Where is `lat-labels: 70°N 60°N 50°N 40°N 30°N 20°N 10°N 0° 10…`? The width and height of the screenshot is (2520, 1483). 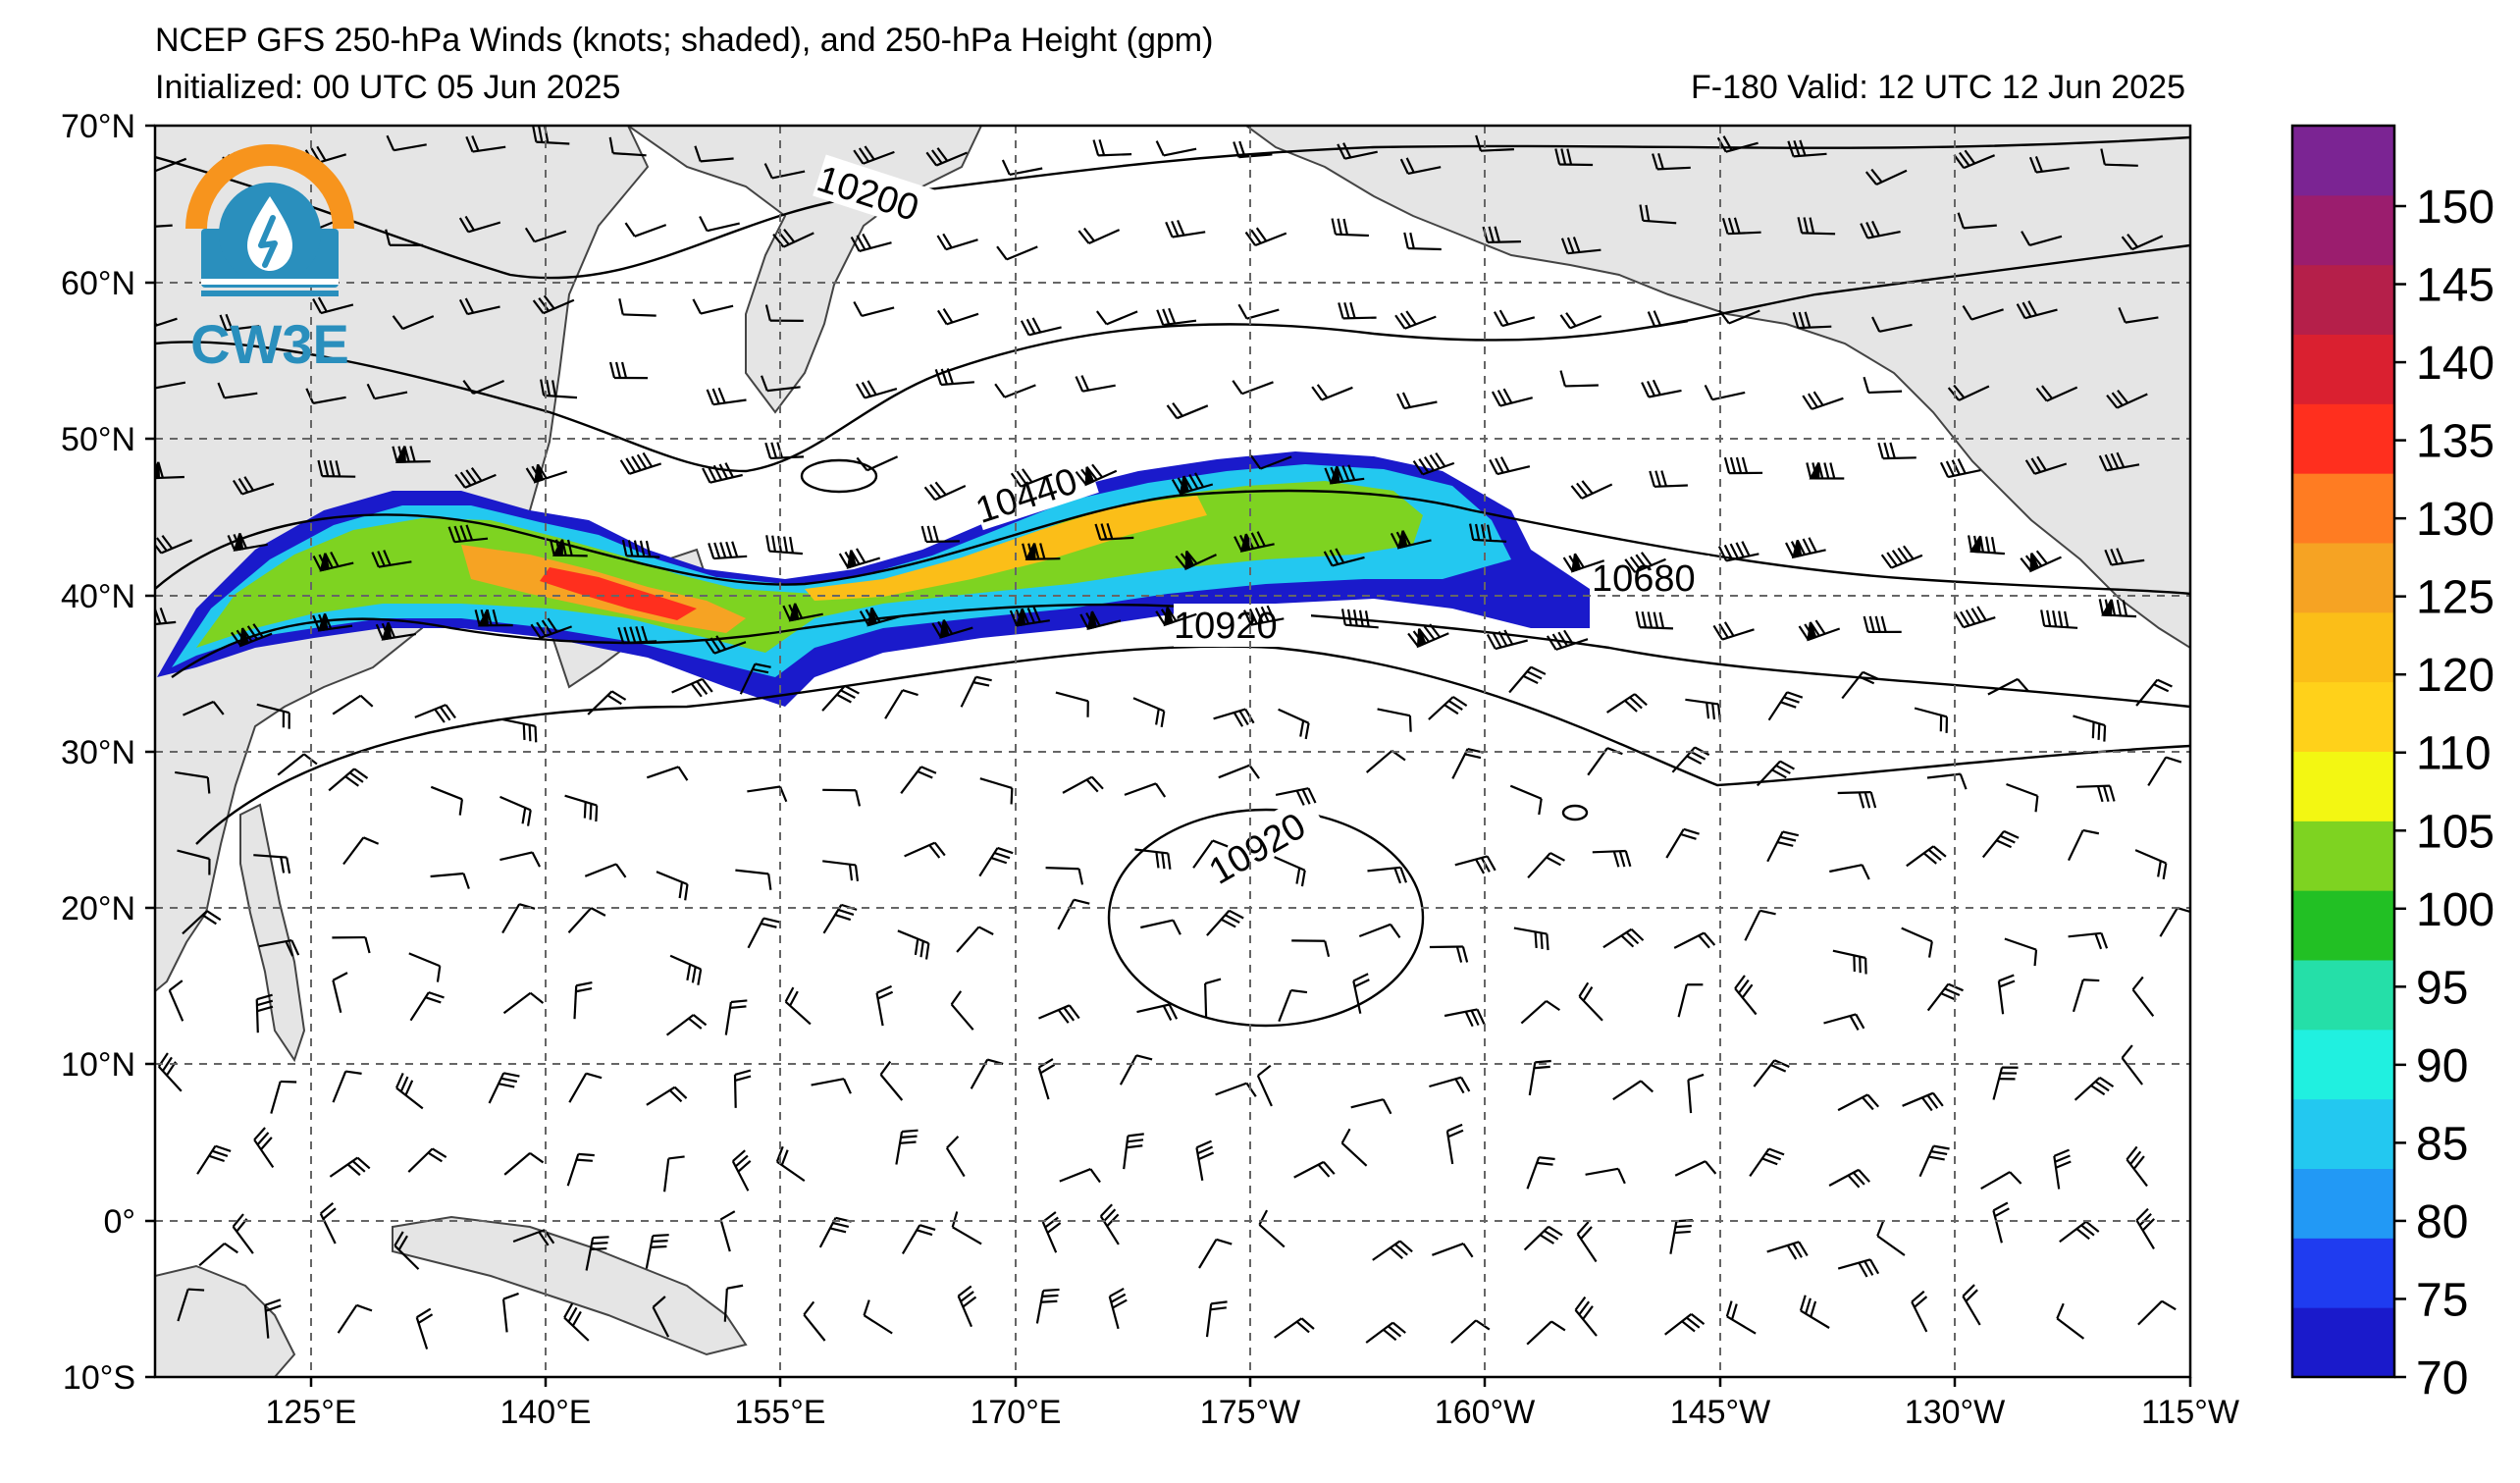
lat-labels: 70°N 60°N 50°N 40°N 30°N 20°N 10°N 0° 10… is located at coordinates (98, 753).